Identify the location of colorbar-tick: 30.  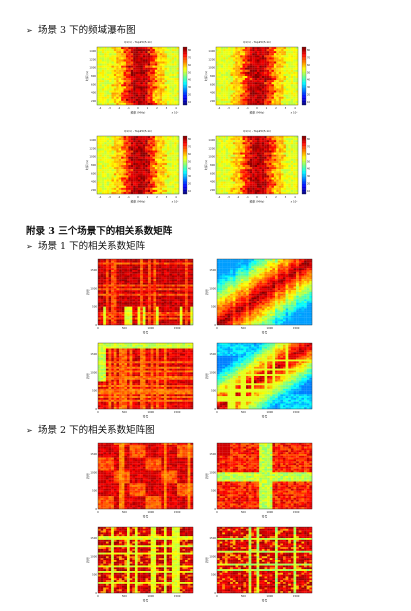
(190, 87).